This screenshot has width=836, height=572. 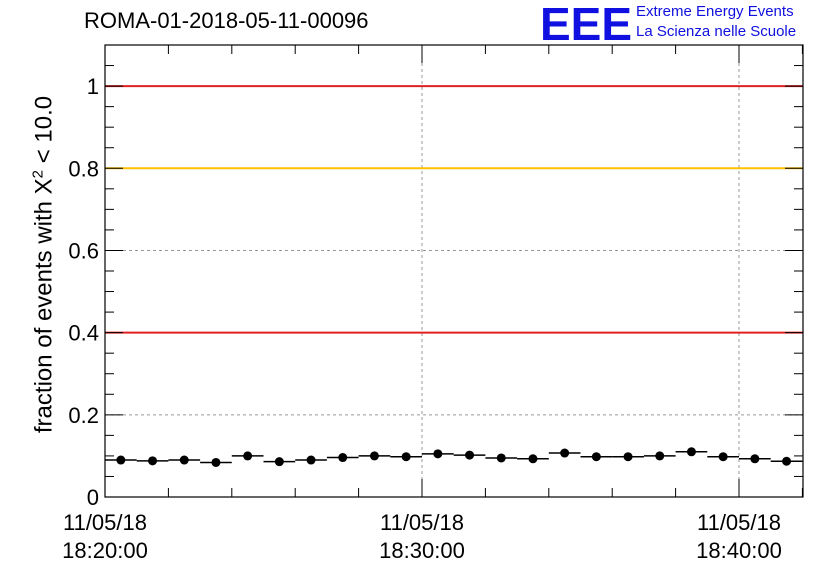 What do you see at coordinates (105, 550) in the screenshot?
I see `x-tick-label-time: 18:20:00` at bounding box center [105, 550].